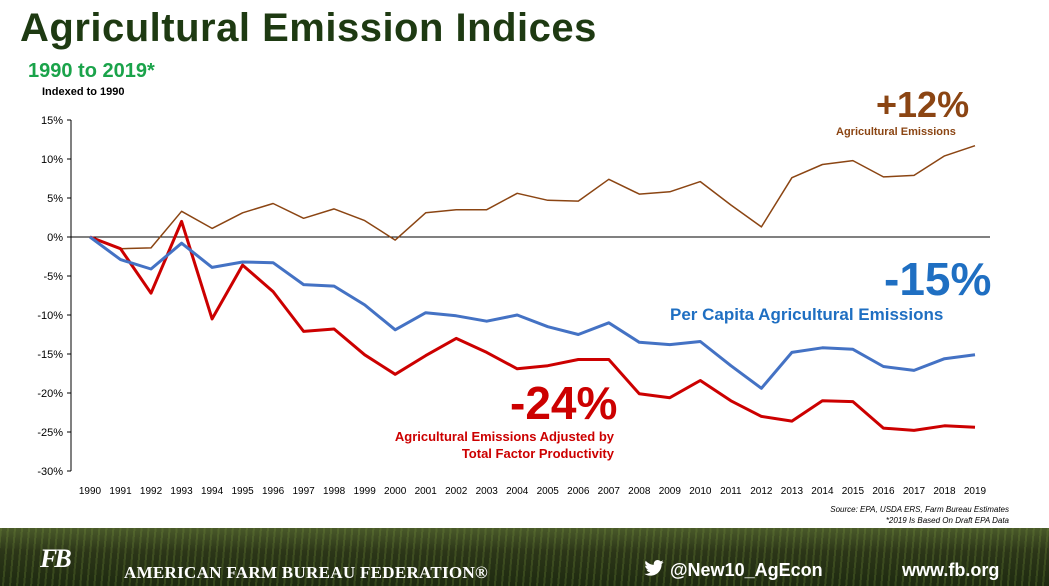 The width and height of the screenshot is (1049, 586). Describe the element at coordinates (50, 355) in the screenshot. I see `y-tick-label: -15%` at that location.